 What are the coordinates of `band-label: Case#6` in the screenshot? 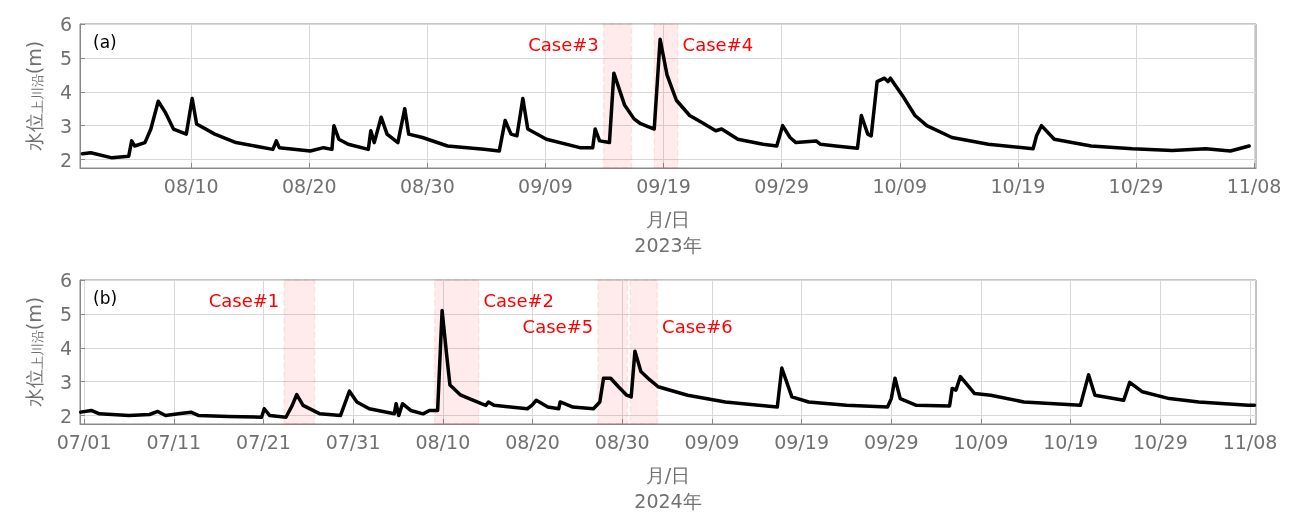 It's located at (697, 326).